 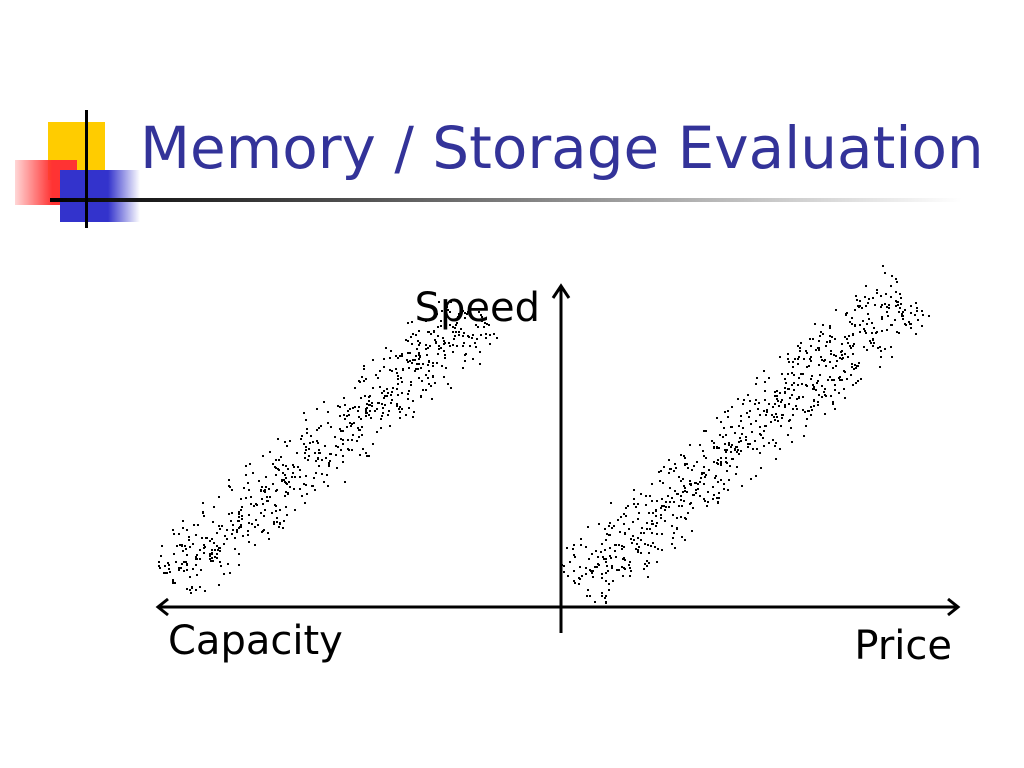 I want to click on arrow-up, so click(x=561, y=291).